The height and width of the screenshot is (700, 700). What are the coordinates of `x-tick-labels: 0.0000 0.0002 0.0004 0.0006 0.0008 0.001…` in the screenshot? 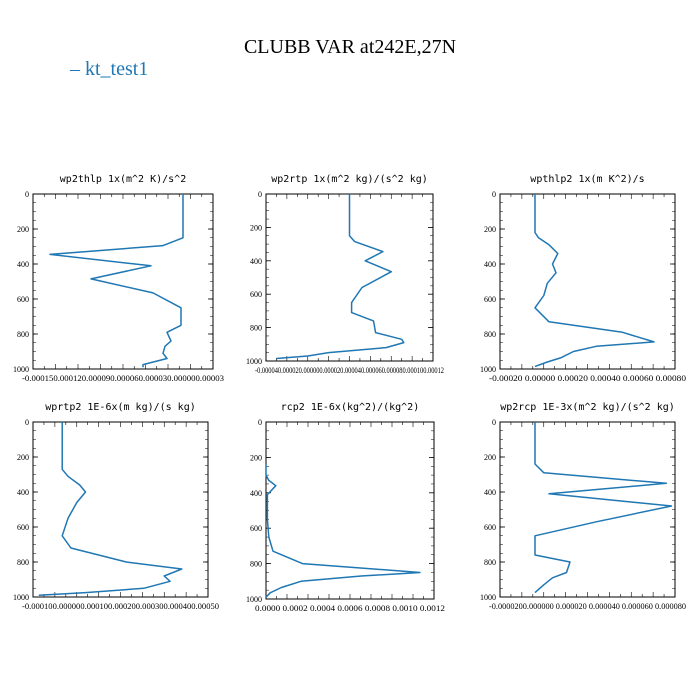 It's located at (350, 608).